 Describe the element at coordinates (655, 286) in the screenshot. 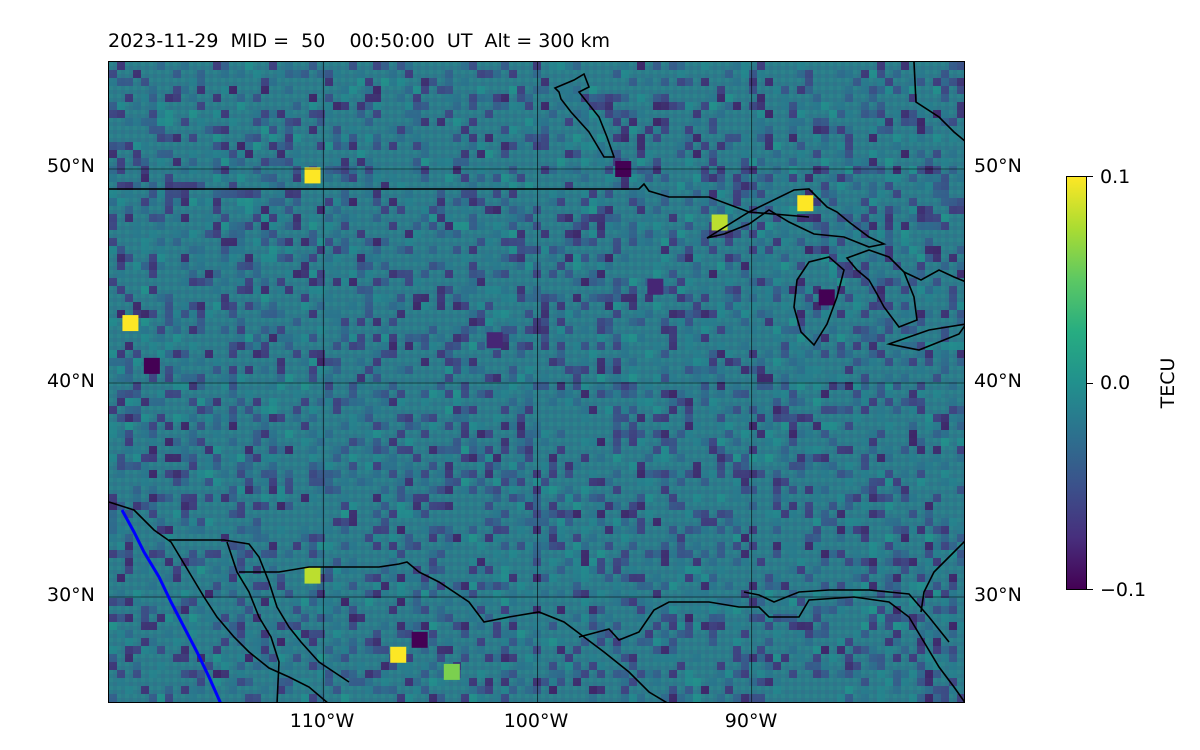

I see `heatmap-coldspot` at that location.